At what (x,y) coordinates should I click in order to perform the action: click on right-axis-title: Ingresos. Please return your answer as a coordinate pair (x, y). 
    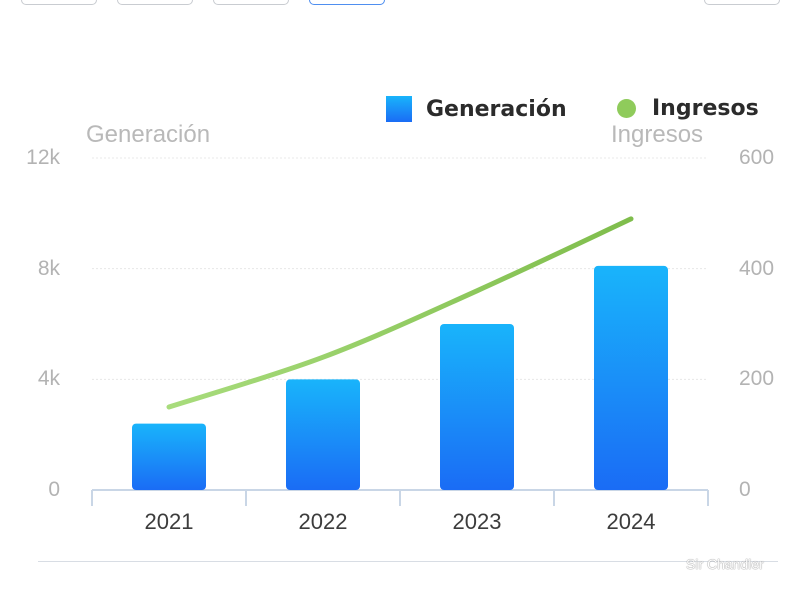
    Looking at the image, I should click on (657, 134).